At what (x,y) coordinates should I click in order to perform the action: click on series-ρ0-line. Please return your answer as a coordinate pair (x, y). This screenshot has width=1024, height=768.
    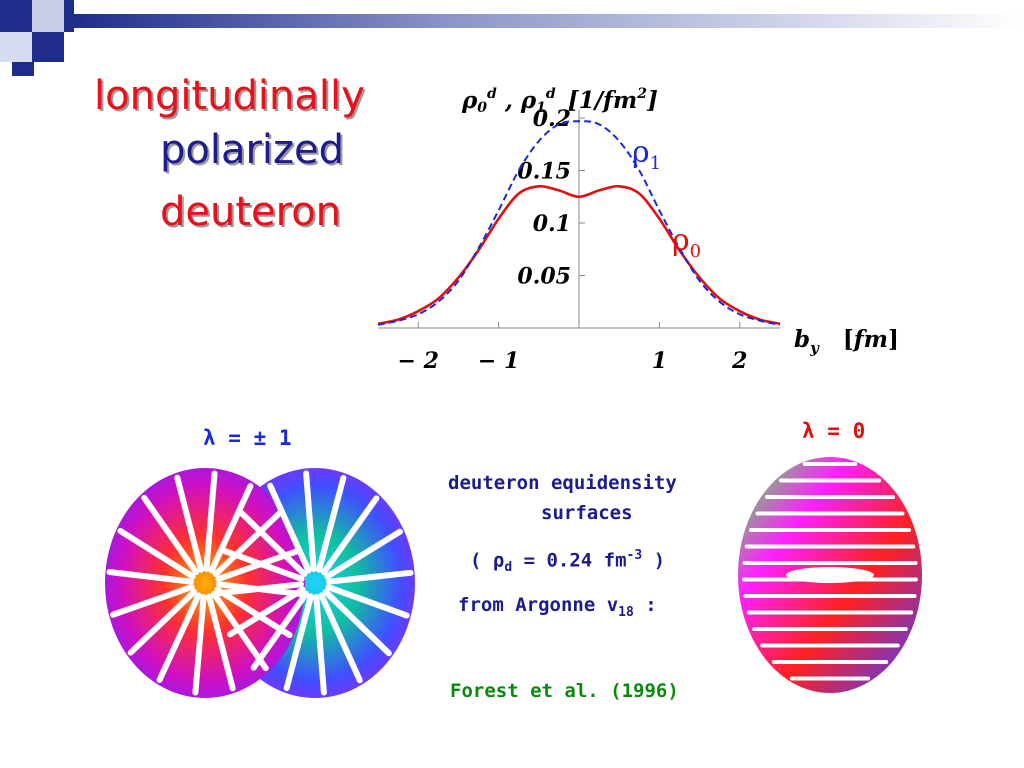
    Looking at the image, I should click on (579, 255).